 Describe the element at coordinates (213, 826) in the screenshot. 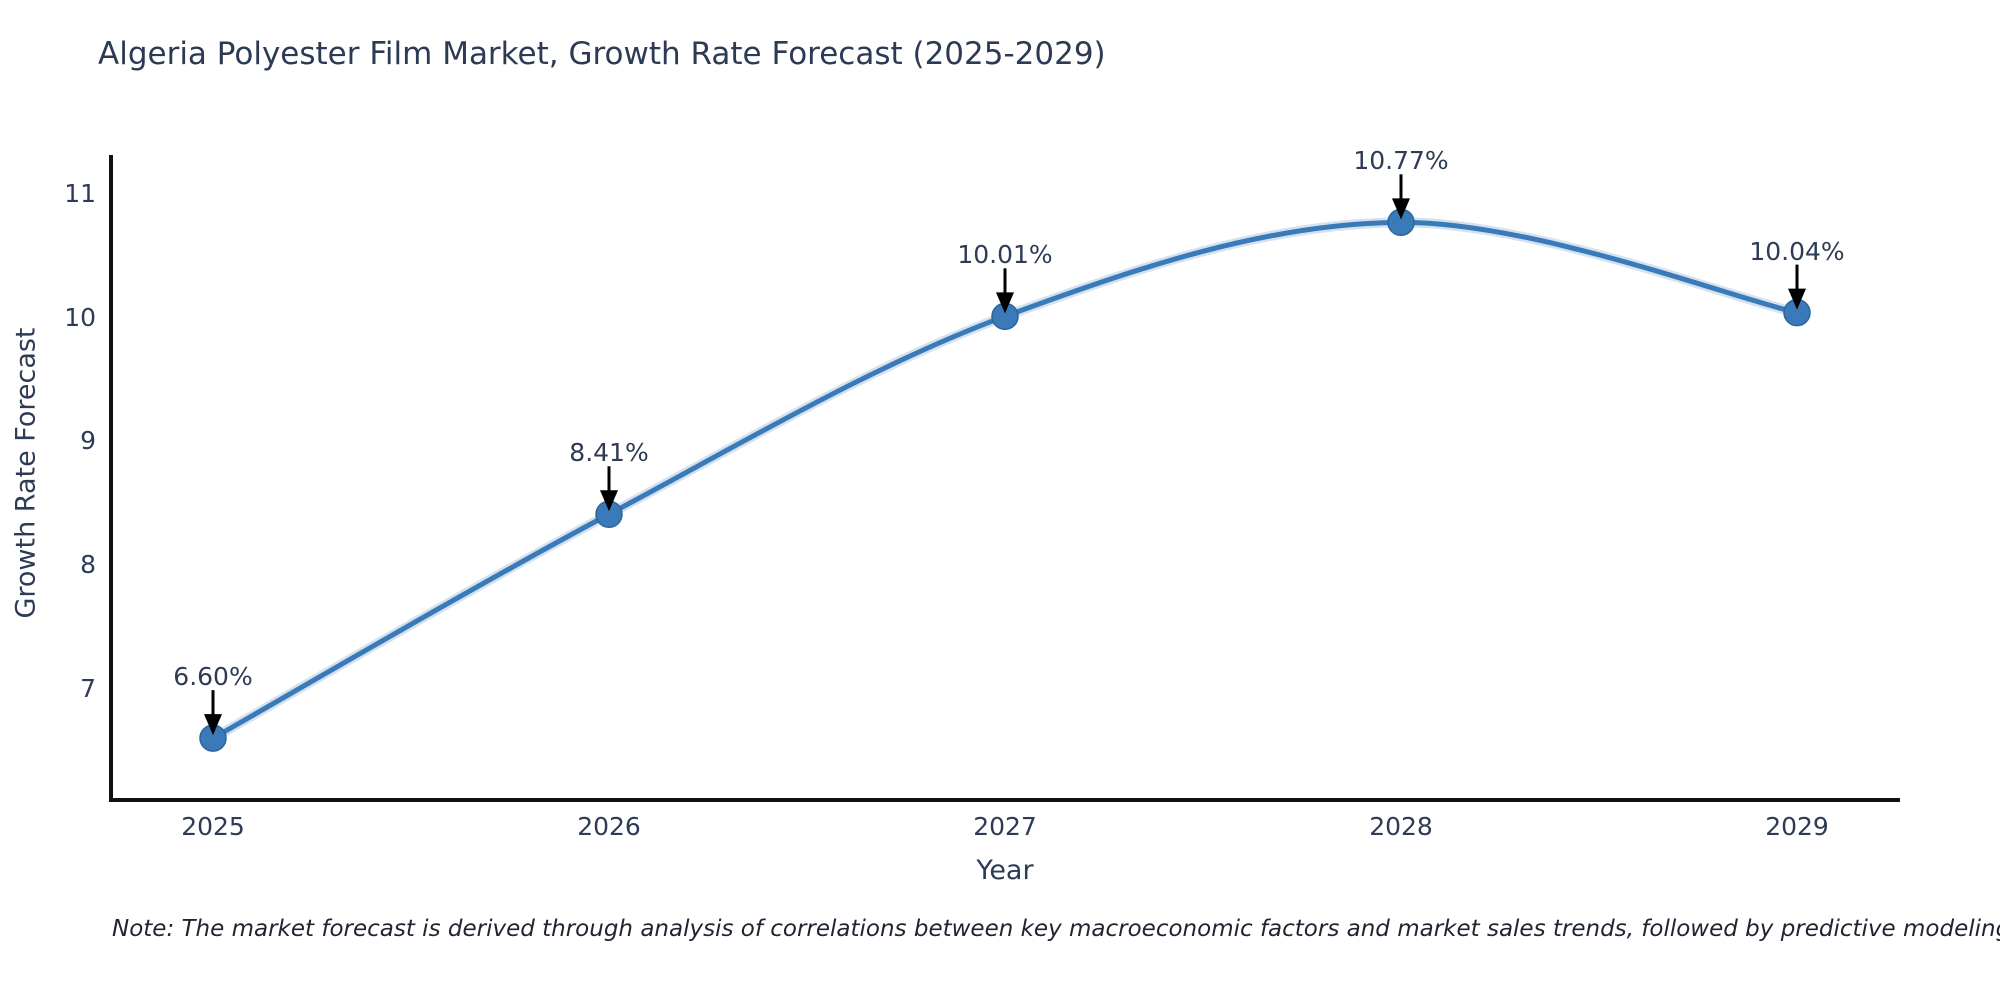

I see `x-tick-label: 2025` at that location.